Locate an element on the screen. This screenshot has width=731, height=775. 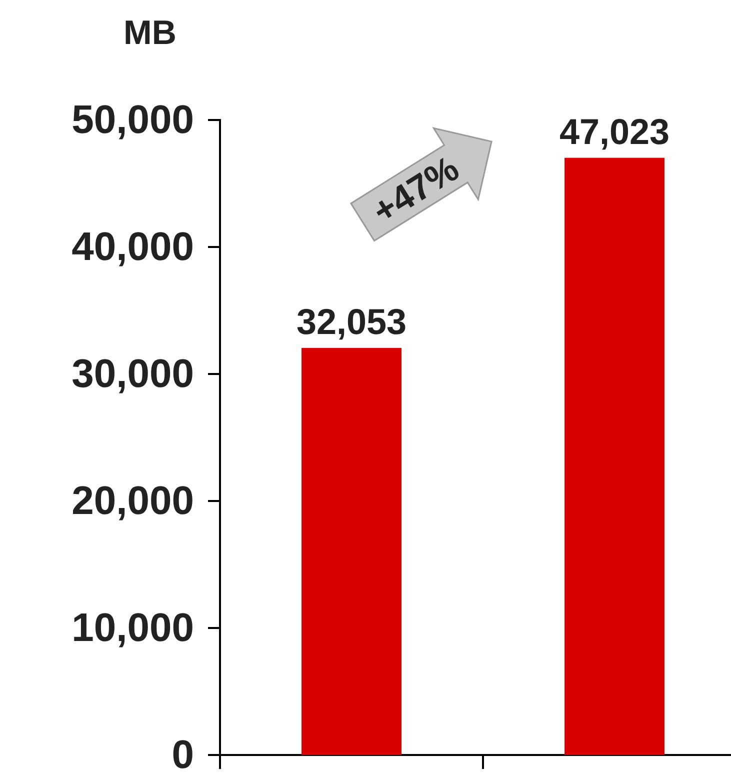
y-axis-title: MB is located at coordinates (150, 33).